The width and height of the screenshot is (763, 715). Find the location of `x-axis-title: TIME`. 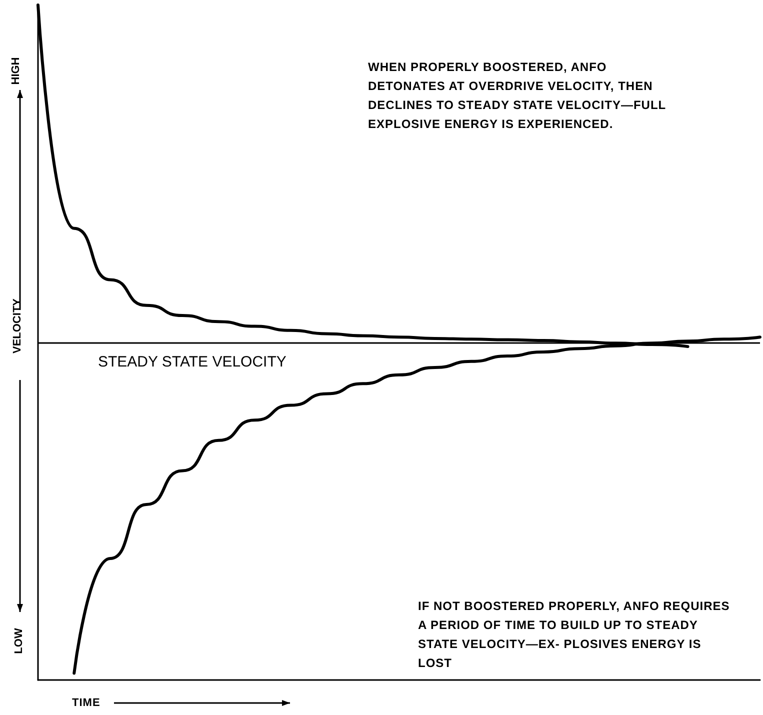

x-axis-title: TIME is located at coordinates (86, 703).